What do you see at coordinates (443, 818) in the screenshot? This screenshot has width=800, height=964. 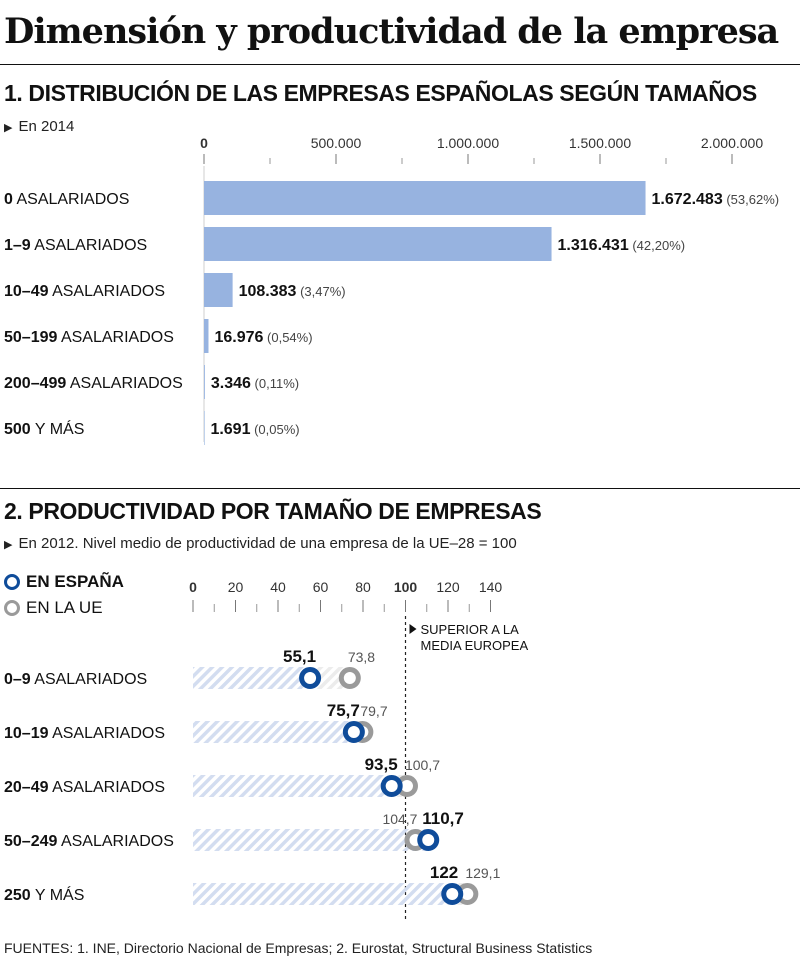 I see `spain-value-label: 110,7` at bounding box center [443, 818].